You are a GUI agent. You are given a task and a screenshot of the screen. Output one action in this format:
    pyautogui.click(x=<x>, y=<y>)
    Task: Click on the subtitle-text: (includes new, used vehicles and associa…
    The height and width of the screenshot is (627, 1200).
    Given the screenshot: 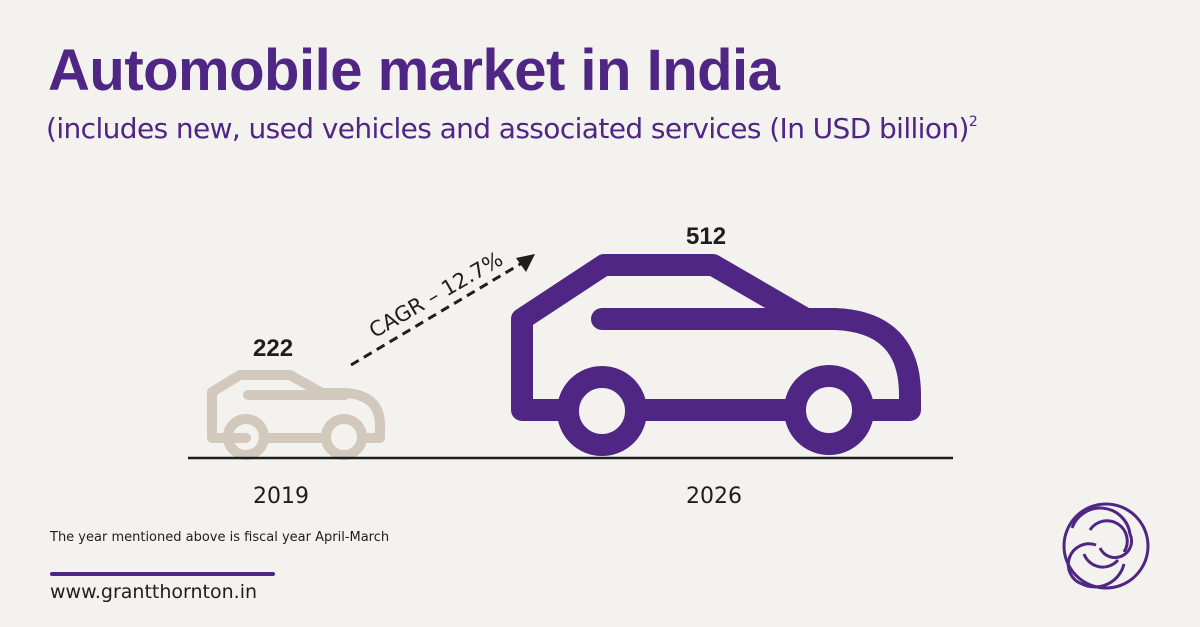 What is the action you would take?
    pyautogui.click(x=507, y=128)
    